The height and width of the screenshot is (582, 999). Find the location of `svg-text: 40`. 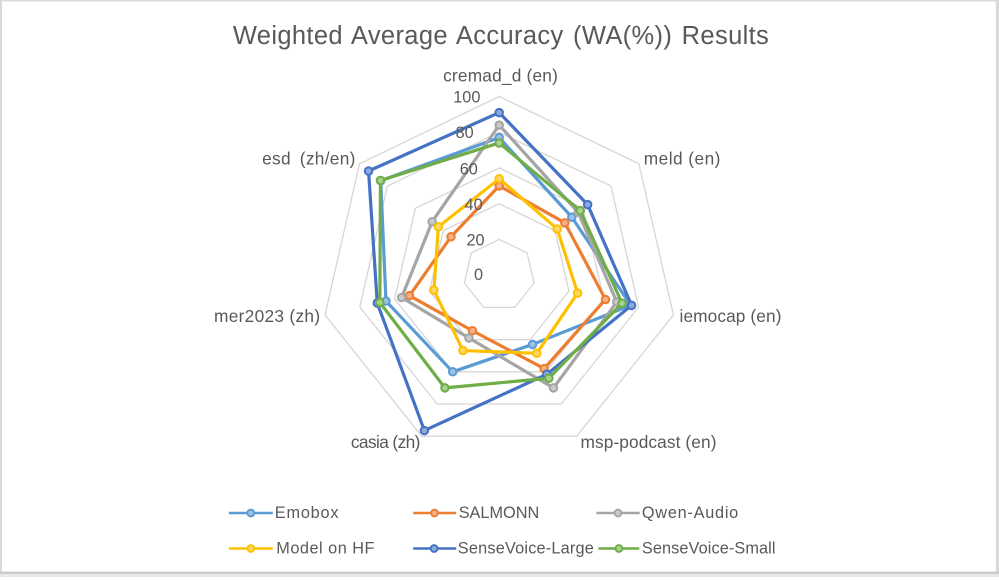

svg-text: 40 is located at coordinates (474, 205).